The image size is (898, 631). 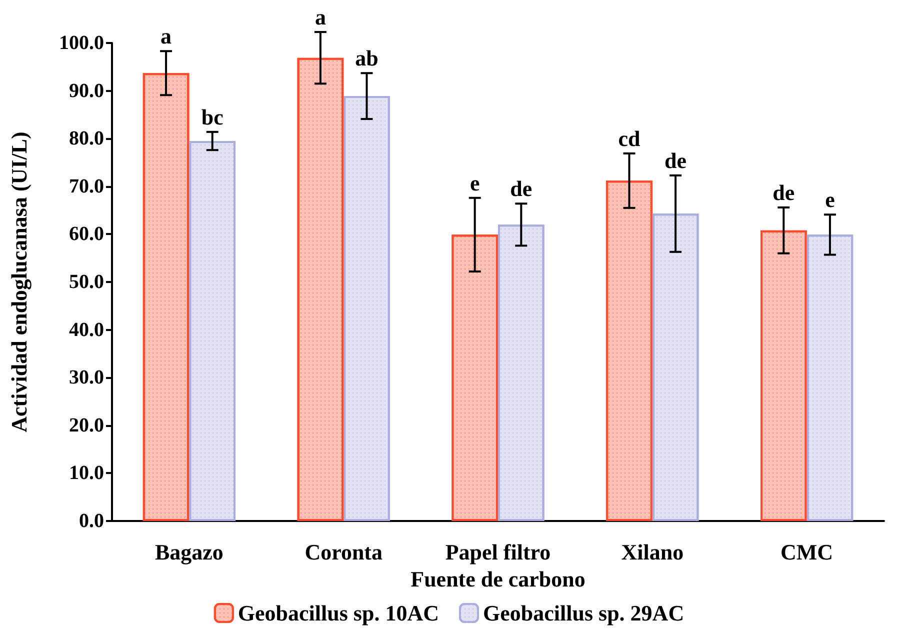 What do you see at coordinates (166, 36) in the screenshot?
I see `annotation: a` at bounding box center [166, 36].